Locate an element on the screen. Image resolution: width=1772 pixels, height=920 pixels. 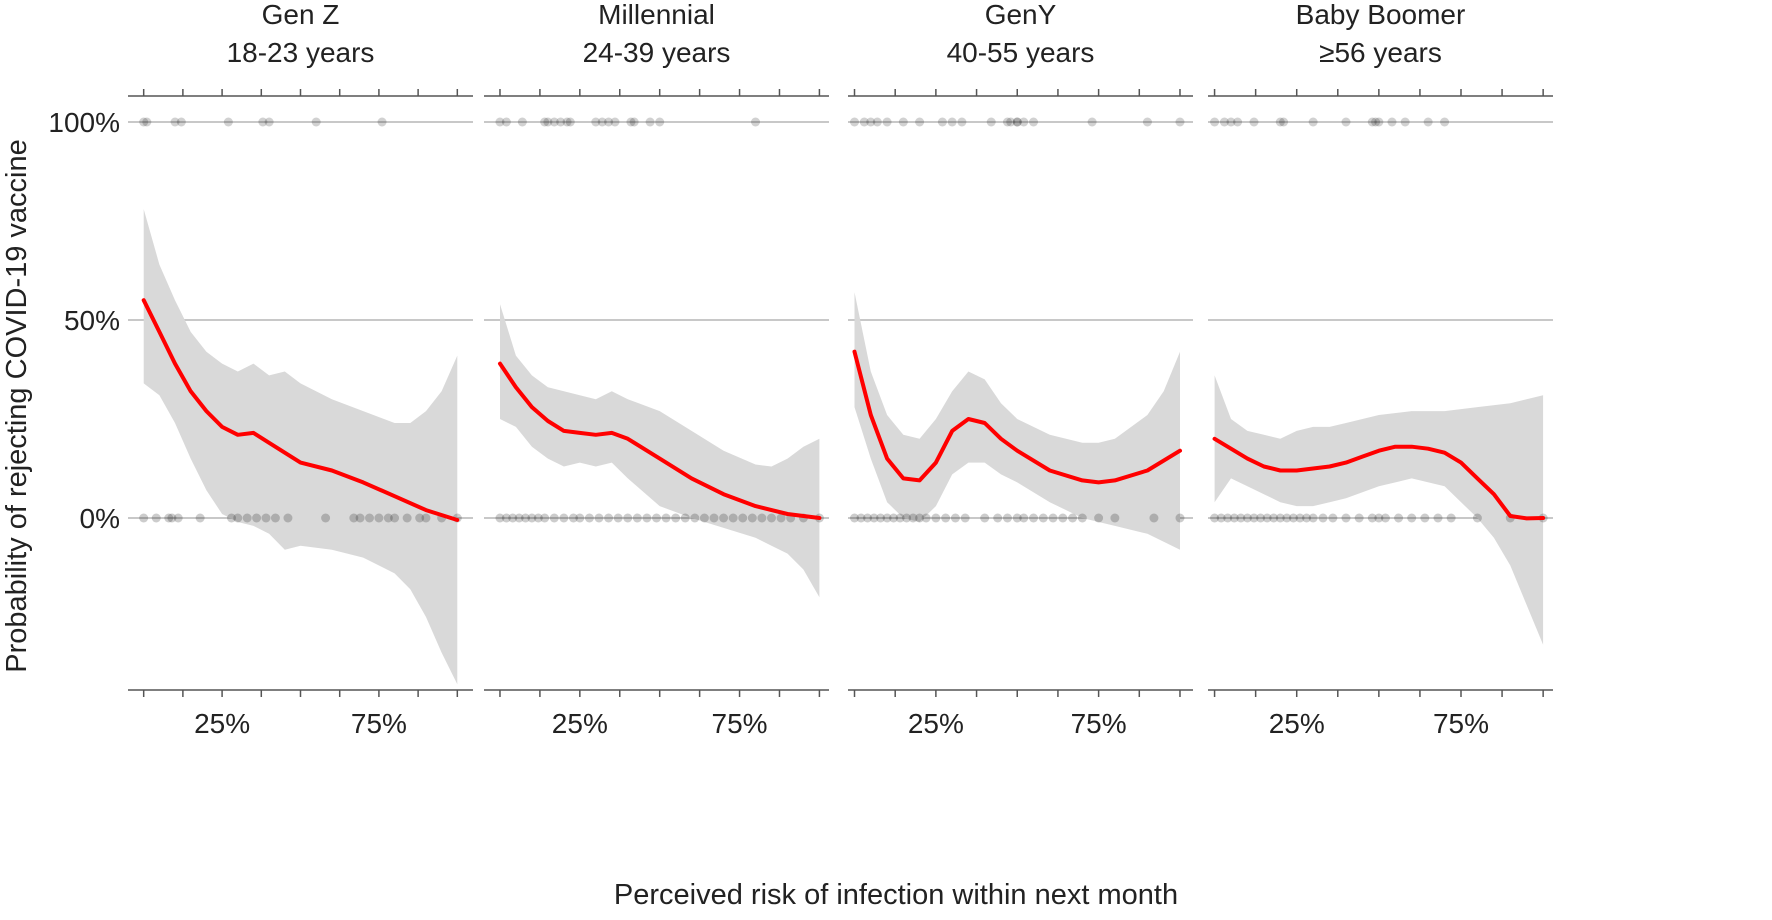
y-tick-label: 100% is located at coordinates (84, 122).